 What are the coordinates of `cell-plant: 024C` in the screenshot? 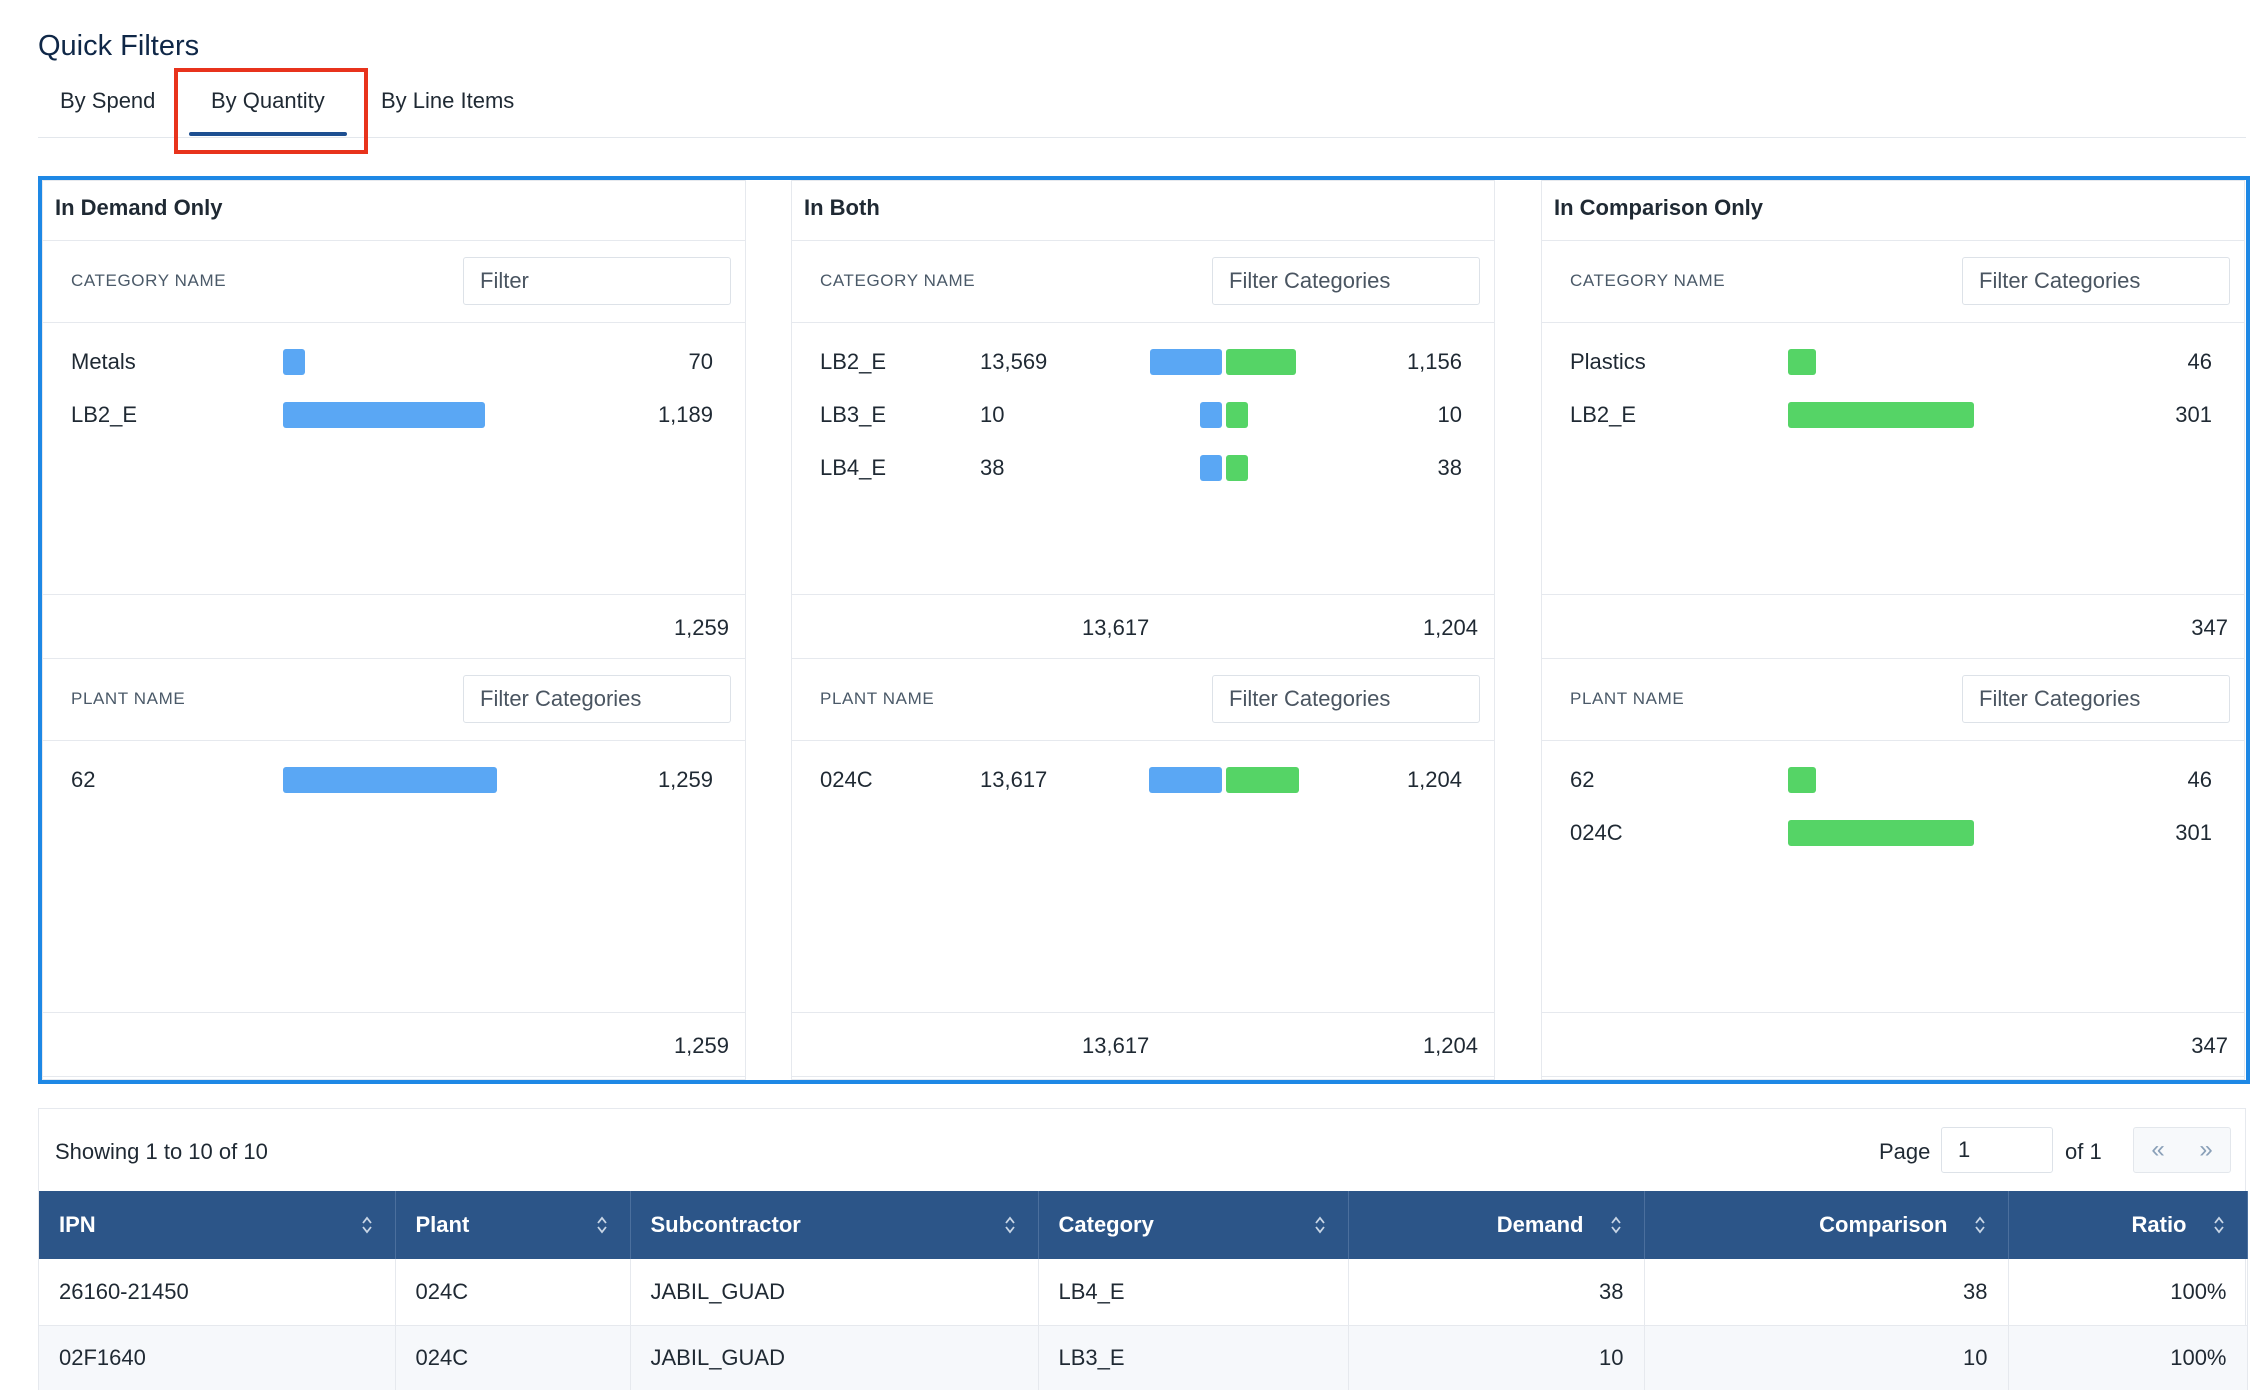 It's located at (513, 1357).